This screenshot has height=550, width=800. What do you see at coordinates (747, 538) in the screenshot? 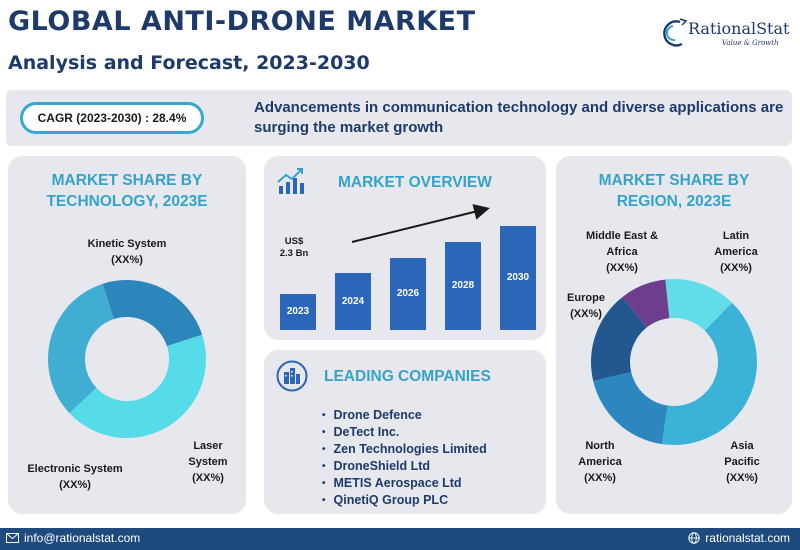
I see `footer-website: rationalstat.com` at bounding box center [747, 538].